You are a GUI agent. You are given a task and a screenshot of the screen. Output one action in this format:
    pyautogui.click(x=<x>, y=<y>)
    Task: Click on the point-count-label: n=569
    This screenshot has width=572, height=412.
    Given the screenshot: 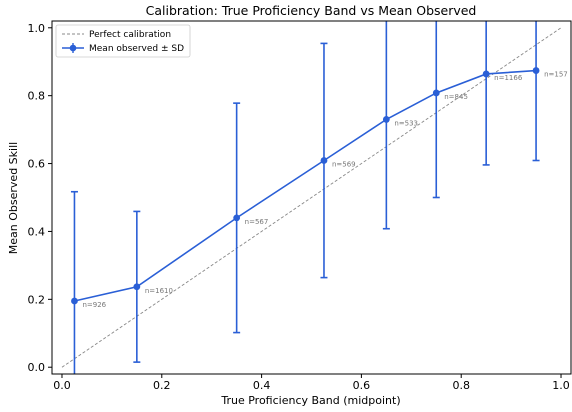 What is the action you would take?
    pyautogui.click(x=344, y=165)
    